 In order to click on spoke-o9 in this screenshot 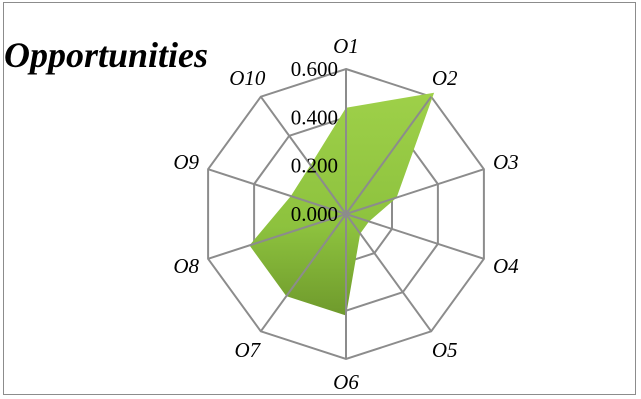, I will do `click(277, 191)`.